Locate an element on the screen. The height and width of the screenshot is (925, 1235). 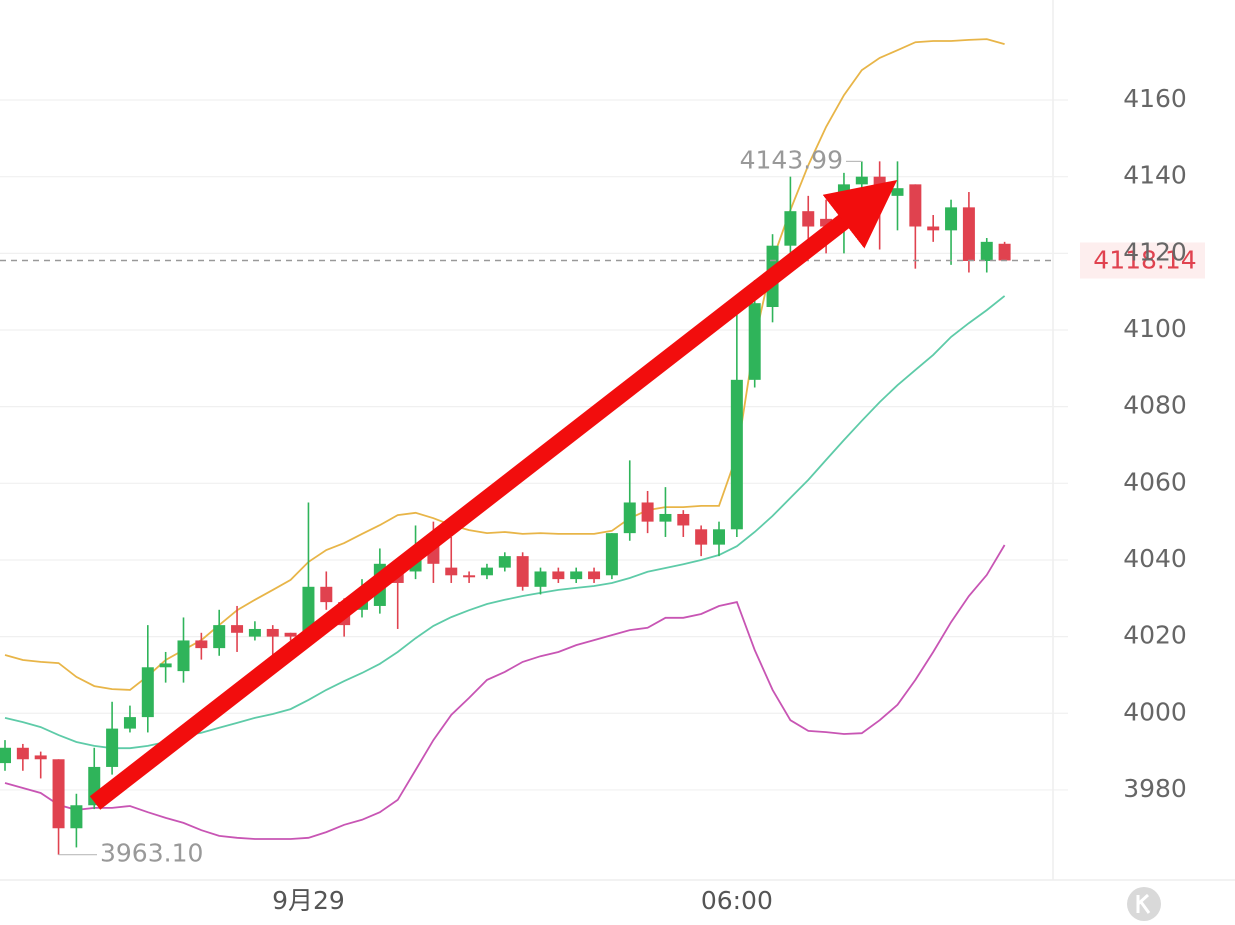
y-tick-label: 4080 is located at coordinates (1155, 405).